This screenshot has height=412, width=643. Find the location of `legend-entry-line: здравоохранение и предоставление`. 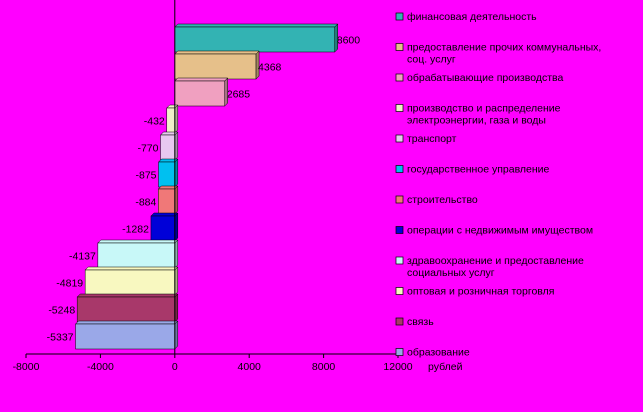

legend-entry-line: здравоохранение и предоставление is located at coordinates (495, 261).